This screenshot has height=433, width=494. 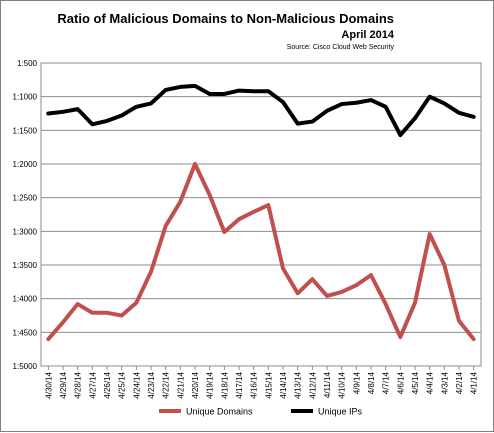 What do you see at coordinates (367, 35) in the screenshot?
I see `chart-subtitle: April 2014` at bounding box center [367, 35].